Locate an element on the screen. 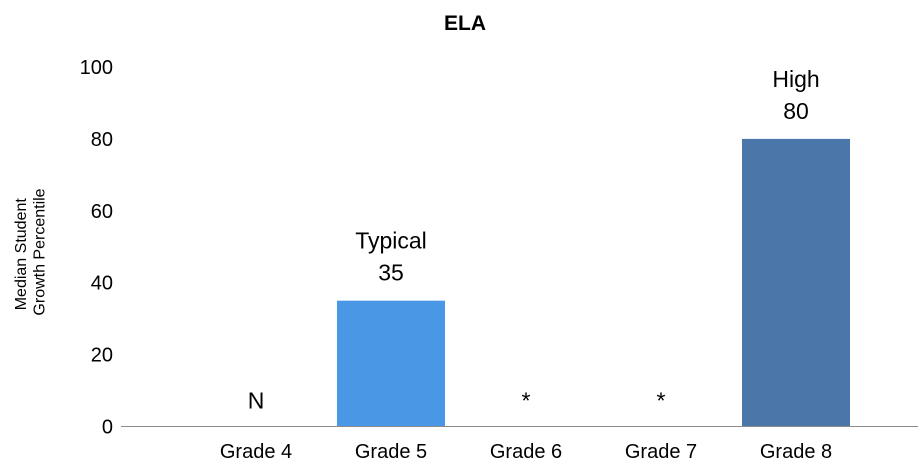  y-tick-label: 60 is located at coordinates (102, 212).